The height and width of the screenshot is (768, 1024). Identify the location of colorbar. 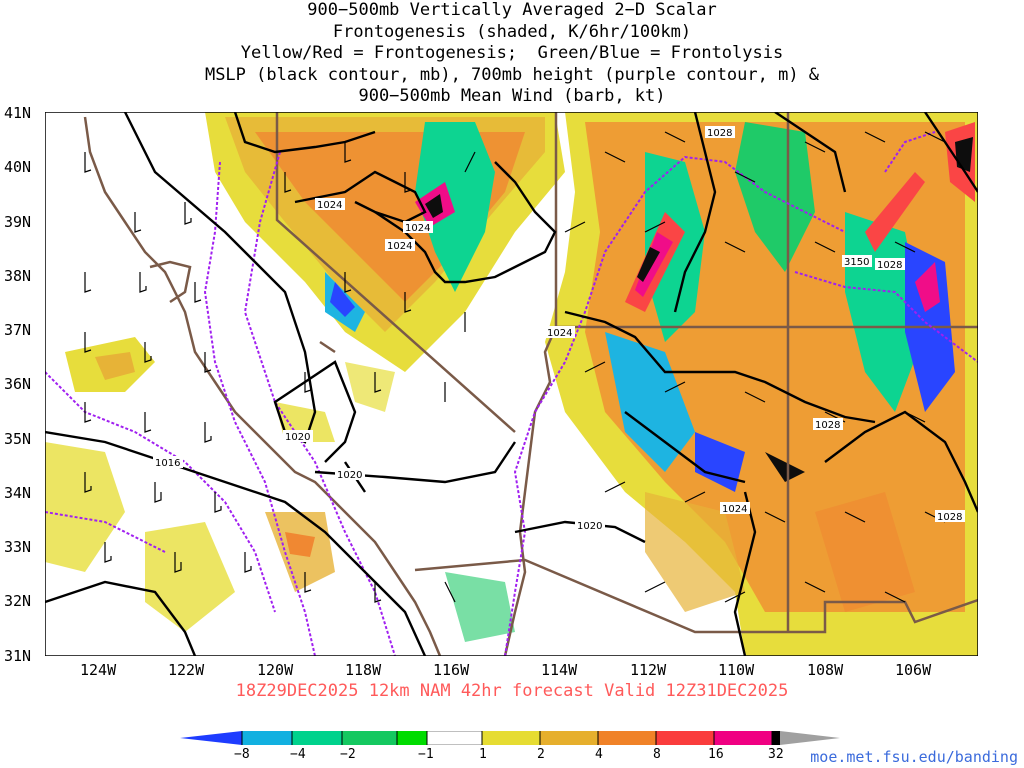
(510, 738).